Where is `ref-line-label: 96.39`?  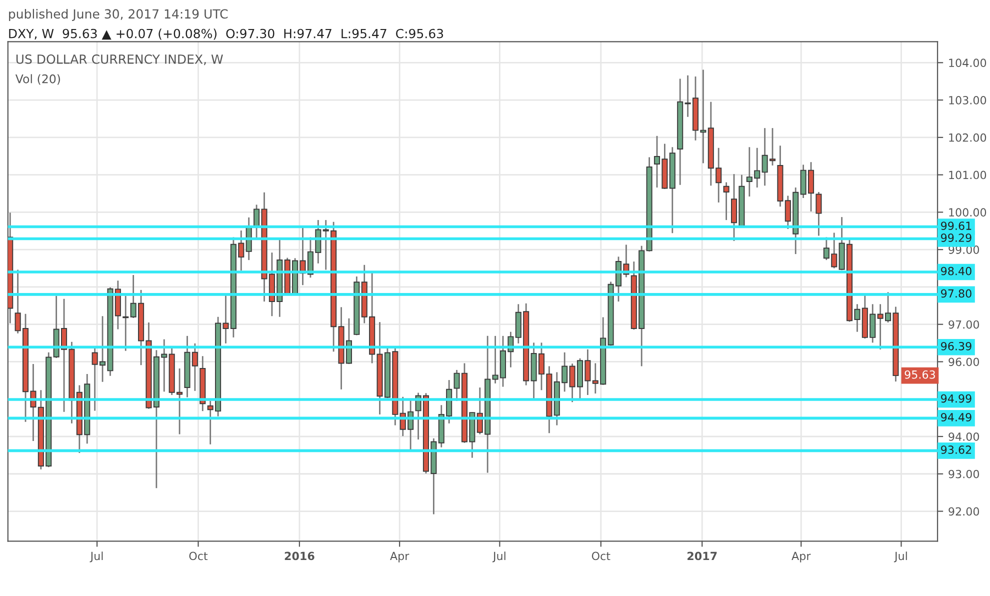 ref-line-label: 96.39 is located at coordinates (956, 346).